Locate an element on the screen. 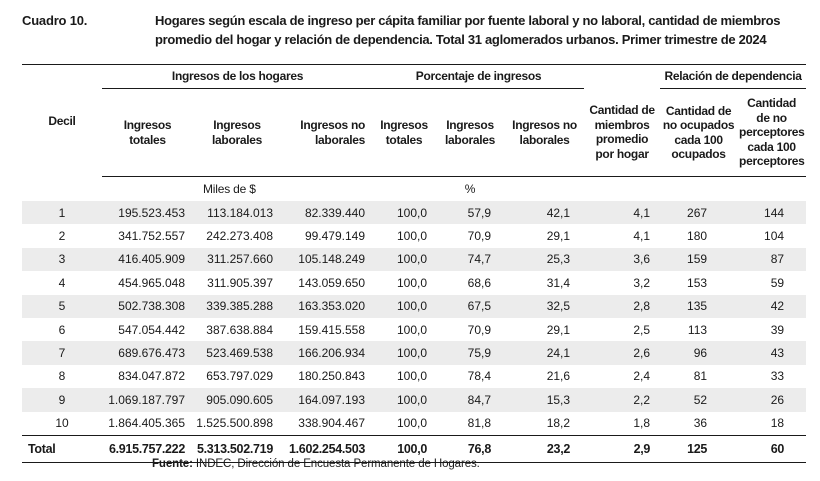  cell-no-ocupados: 153 is located at coordinates (697, 282).